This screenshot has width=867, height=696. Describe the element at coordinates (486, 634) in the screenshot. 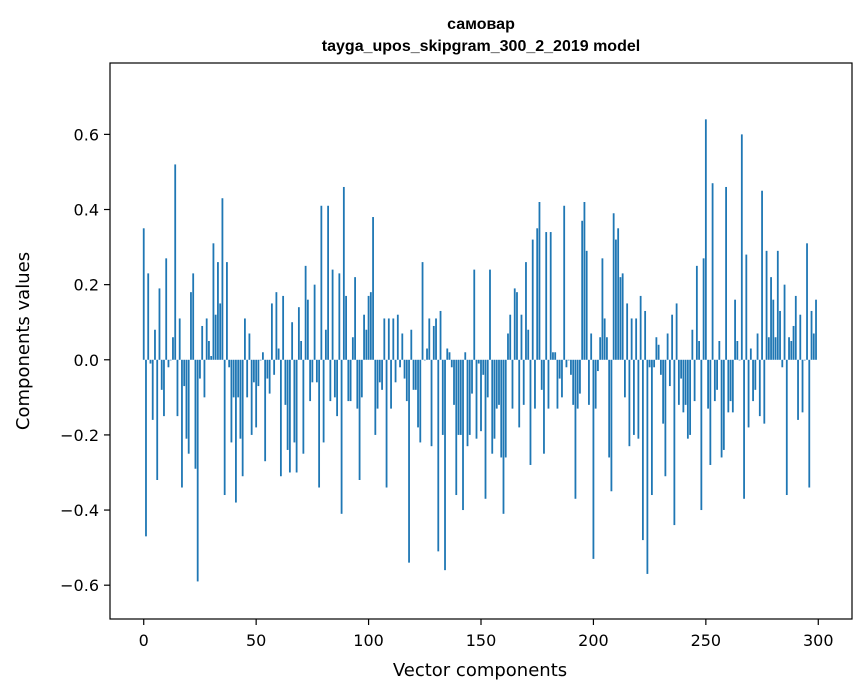

I see `x-axis: 0 50 100 150 200 250 300` at that location.